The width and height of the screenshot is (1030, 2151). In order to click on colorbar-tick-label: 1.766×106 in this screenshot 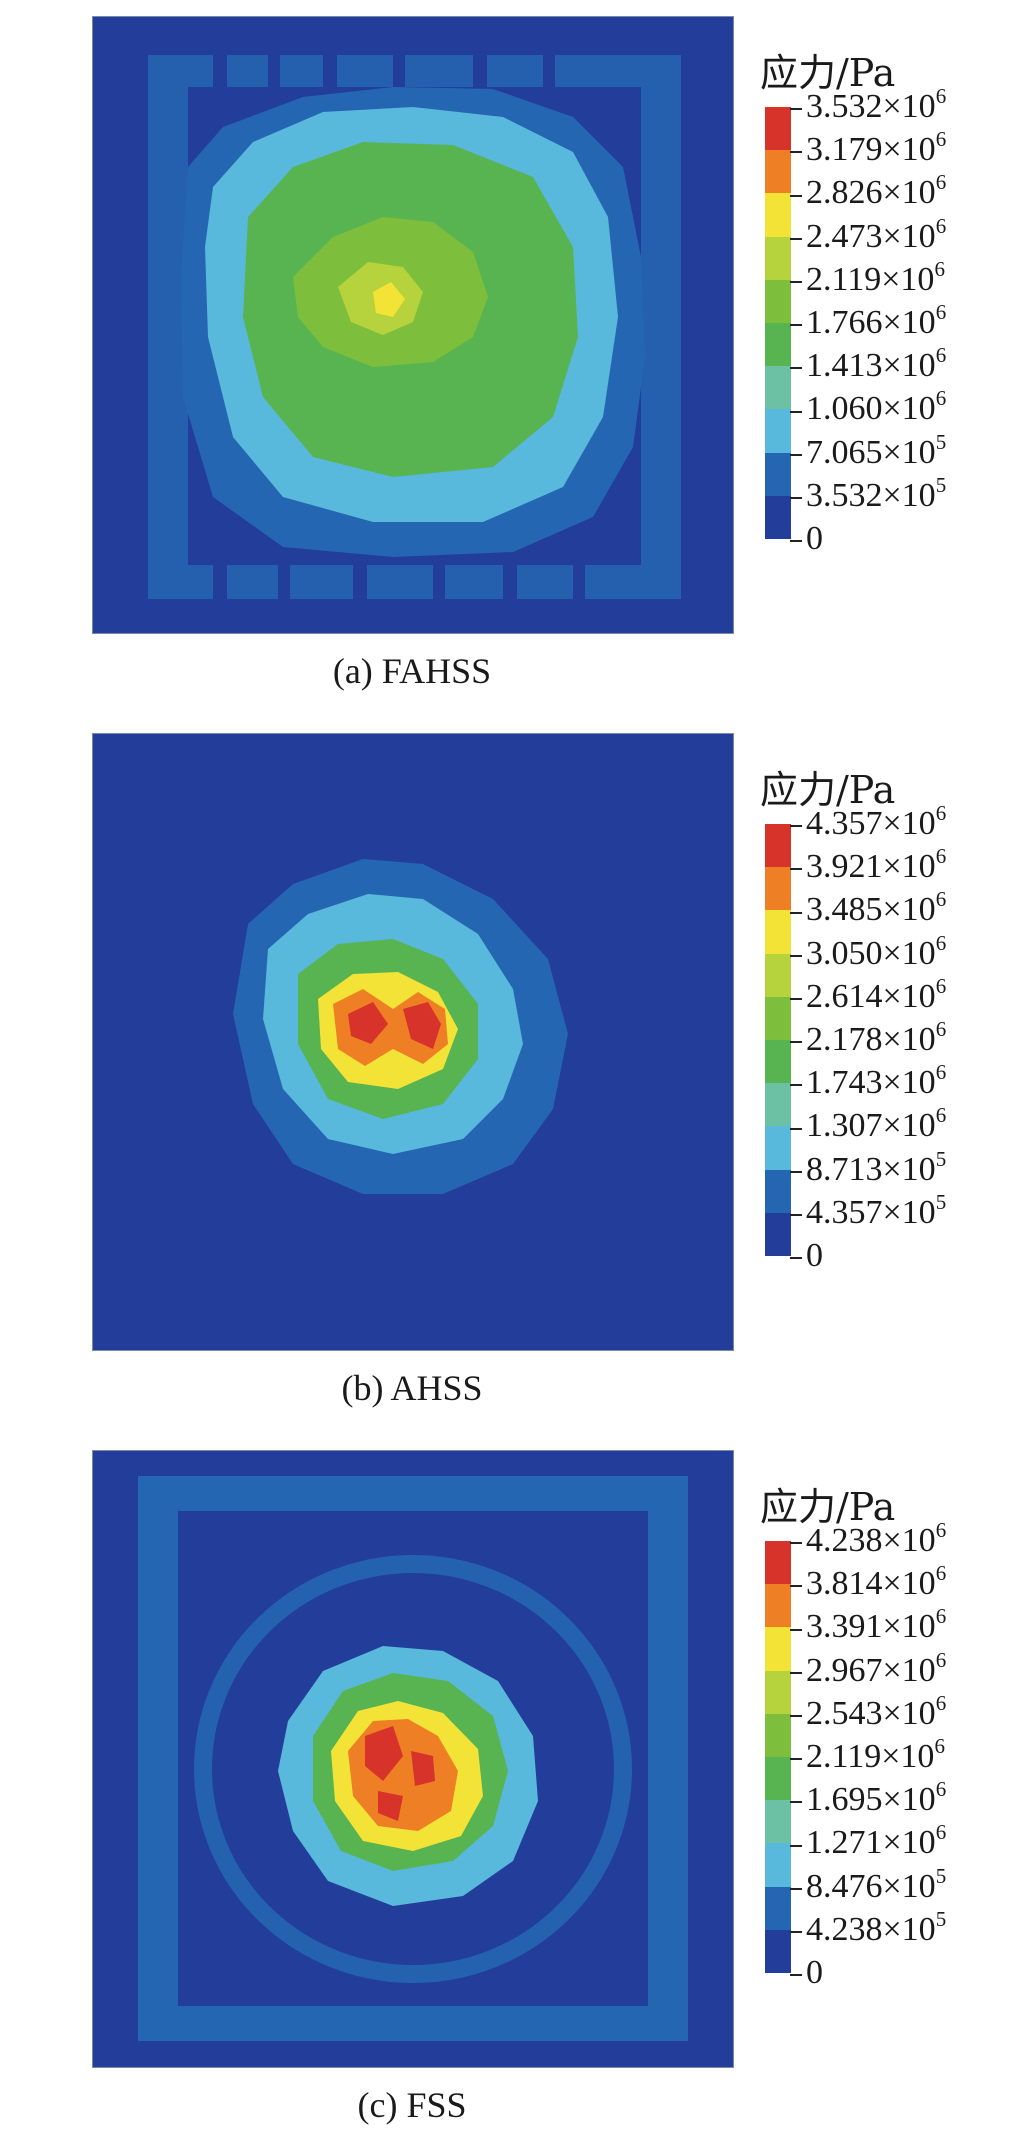, I will do `click(868, 321)`.